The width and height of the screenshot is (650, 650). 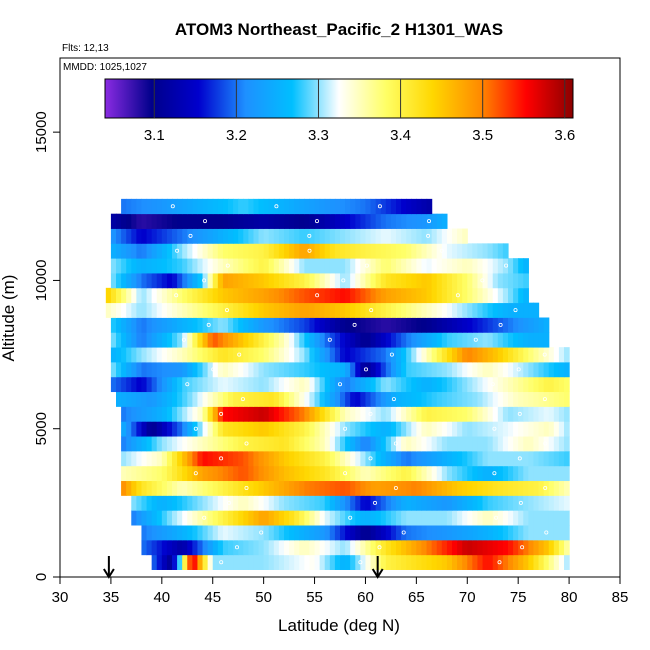 I want to click on x-tick-label: 70, so click(x=467, y=597).